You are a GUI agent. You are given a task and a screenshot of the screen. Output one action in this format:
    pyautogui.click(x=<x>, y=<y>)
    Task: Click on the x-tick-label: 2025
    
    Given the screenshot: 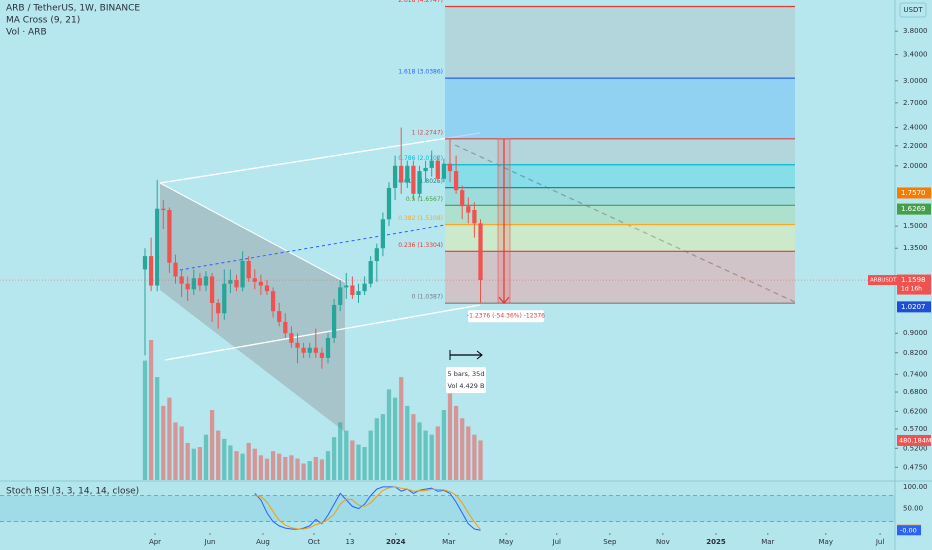 What is the action you would take?
    pyautogui.click(x=716, y=542)
    